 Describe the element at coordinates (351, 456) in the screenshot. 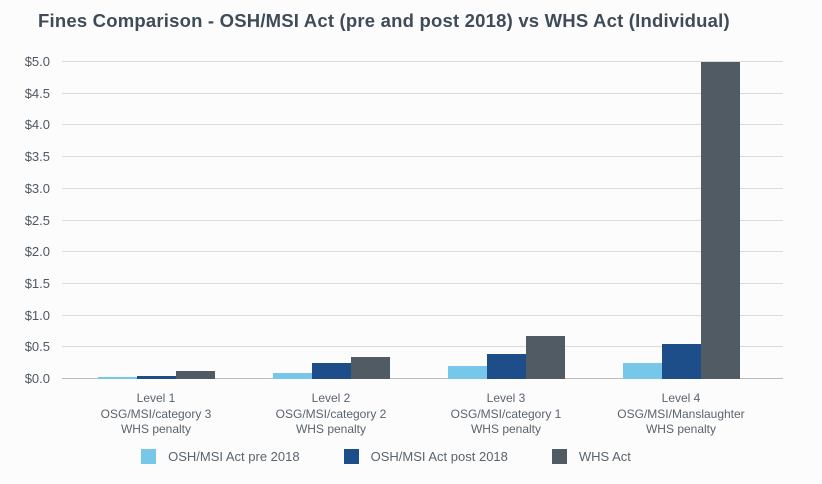

I see `legend-swatch-post-2018-icon` at that location.